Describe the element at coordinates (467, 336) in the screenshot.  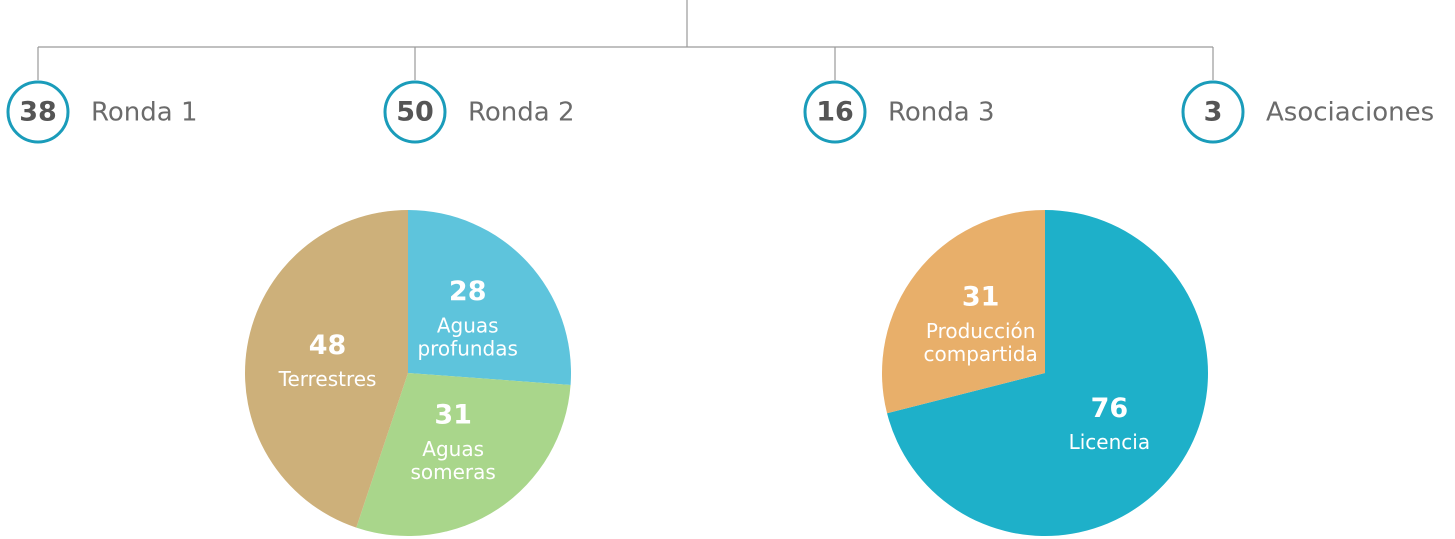
I see `slice-label: Aguas profundas` at that location.